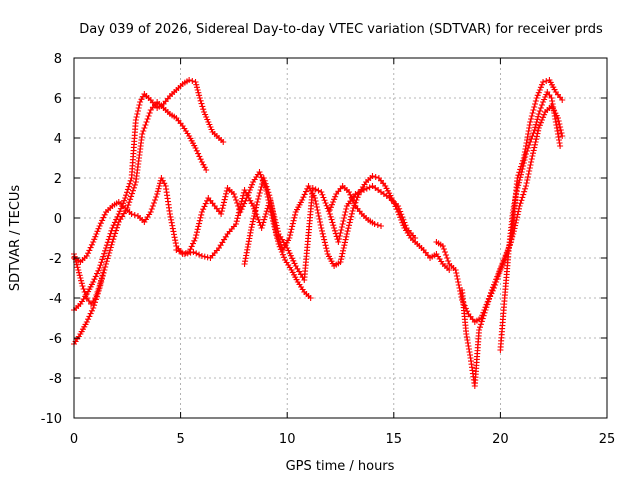 The image size is (640, 480). I want to click on y-tick-label: 0, so click(58, 219).